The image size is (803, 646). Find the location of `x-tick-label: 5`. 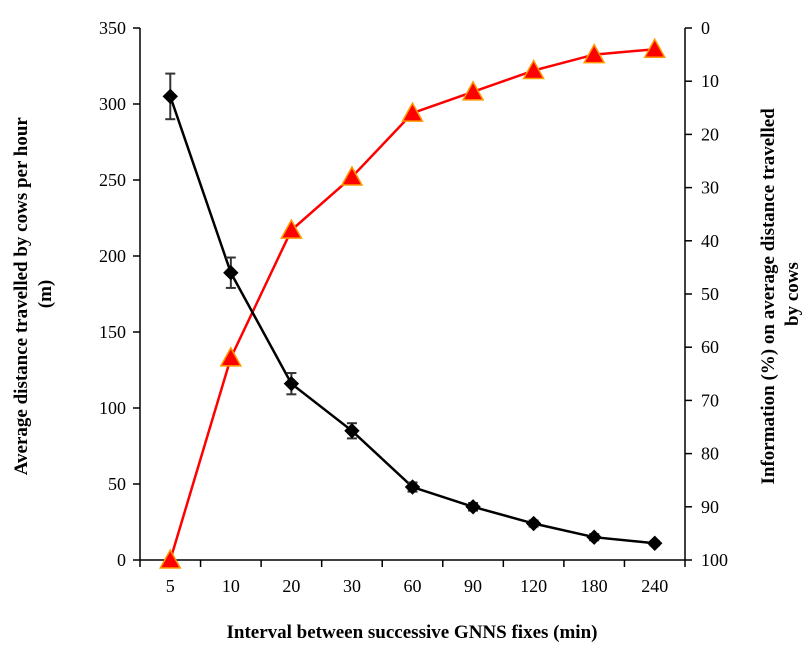

x-tick-label: 5 is located at coordinates (170, 586).